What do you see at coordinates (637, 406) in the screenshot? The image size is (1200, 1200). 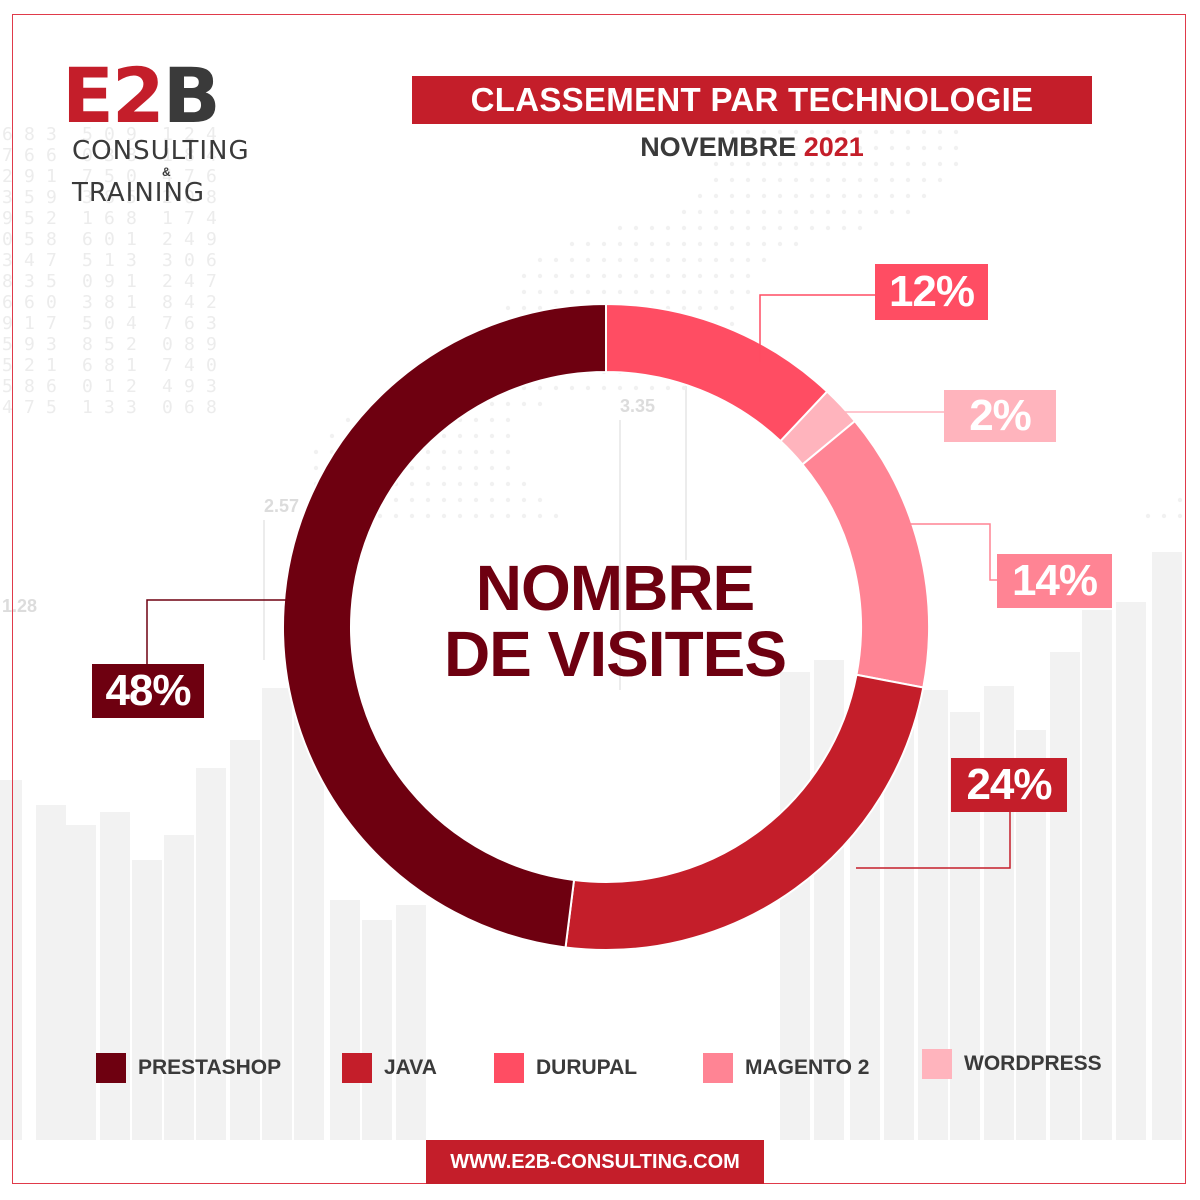 I see `background-number: 3.35` at bounding box center [637, 406].